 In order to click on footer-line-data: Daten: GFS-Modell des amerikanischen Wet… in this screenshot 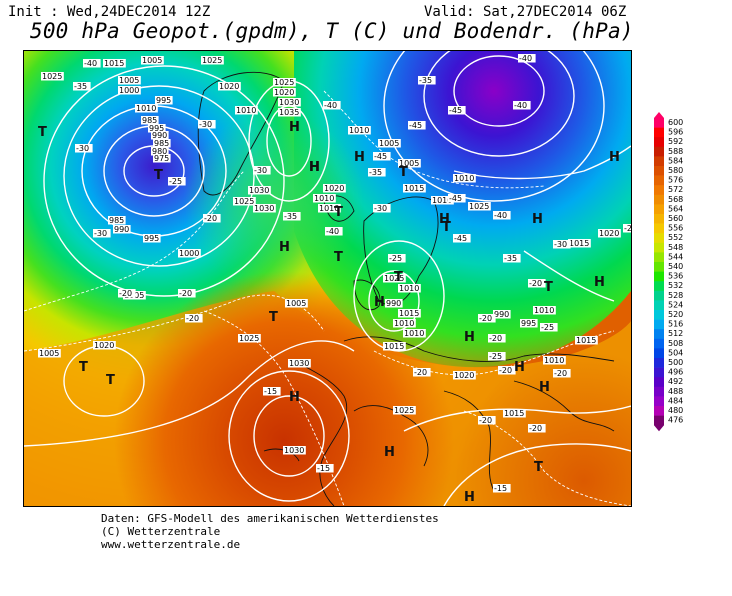, I will do `click(270, 518)`.